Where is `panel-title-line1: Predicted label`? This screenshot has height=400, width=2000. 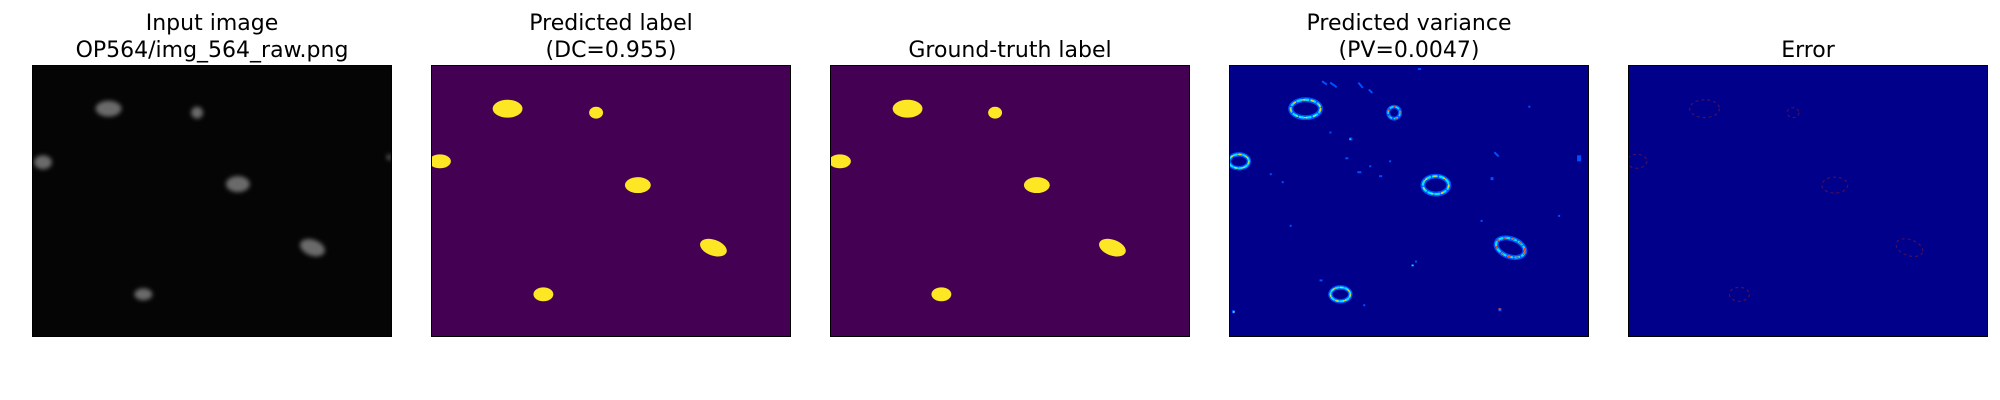 panel-title-line1: Predicted label is located at coordinates (611, 23).